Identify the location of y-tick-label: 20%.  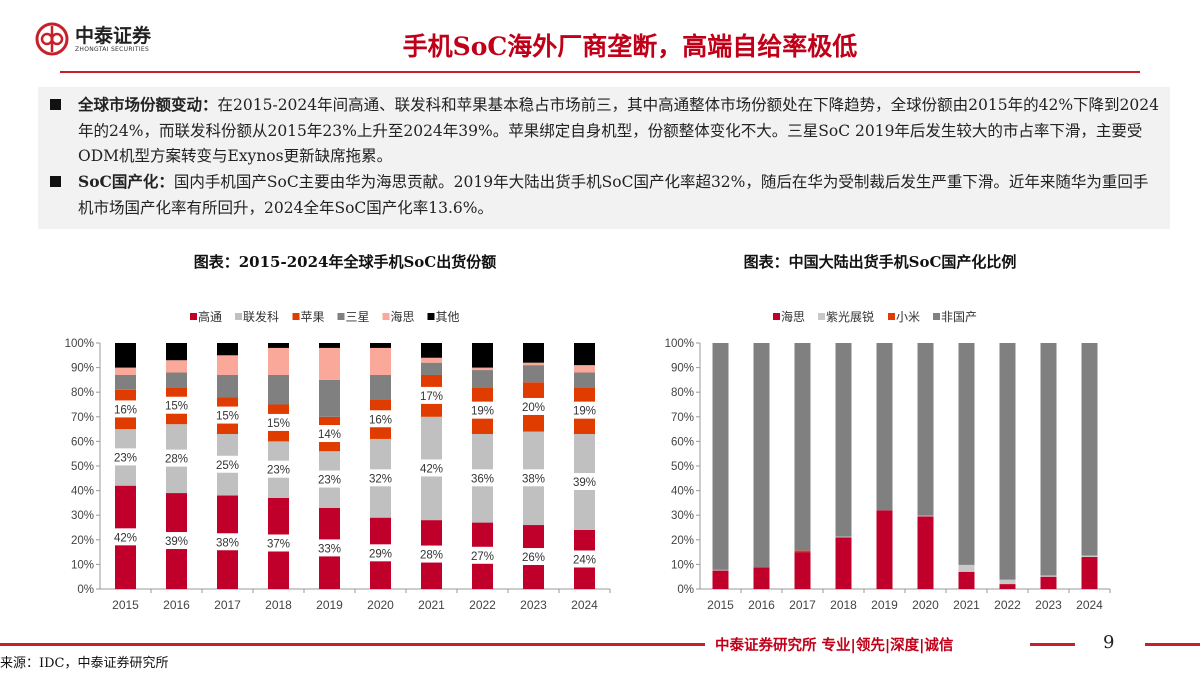
(682, 541).